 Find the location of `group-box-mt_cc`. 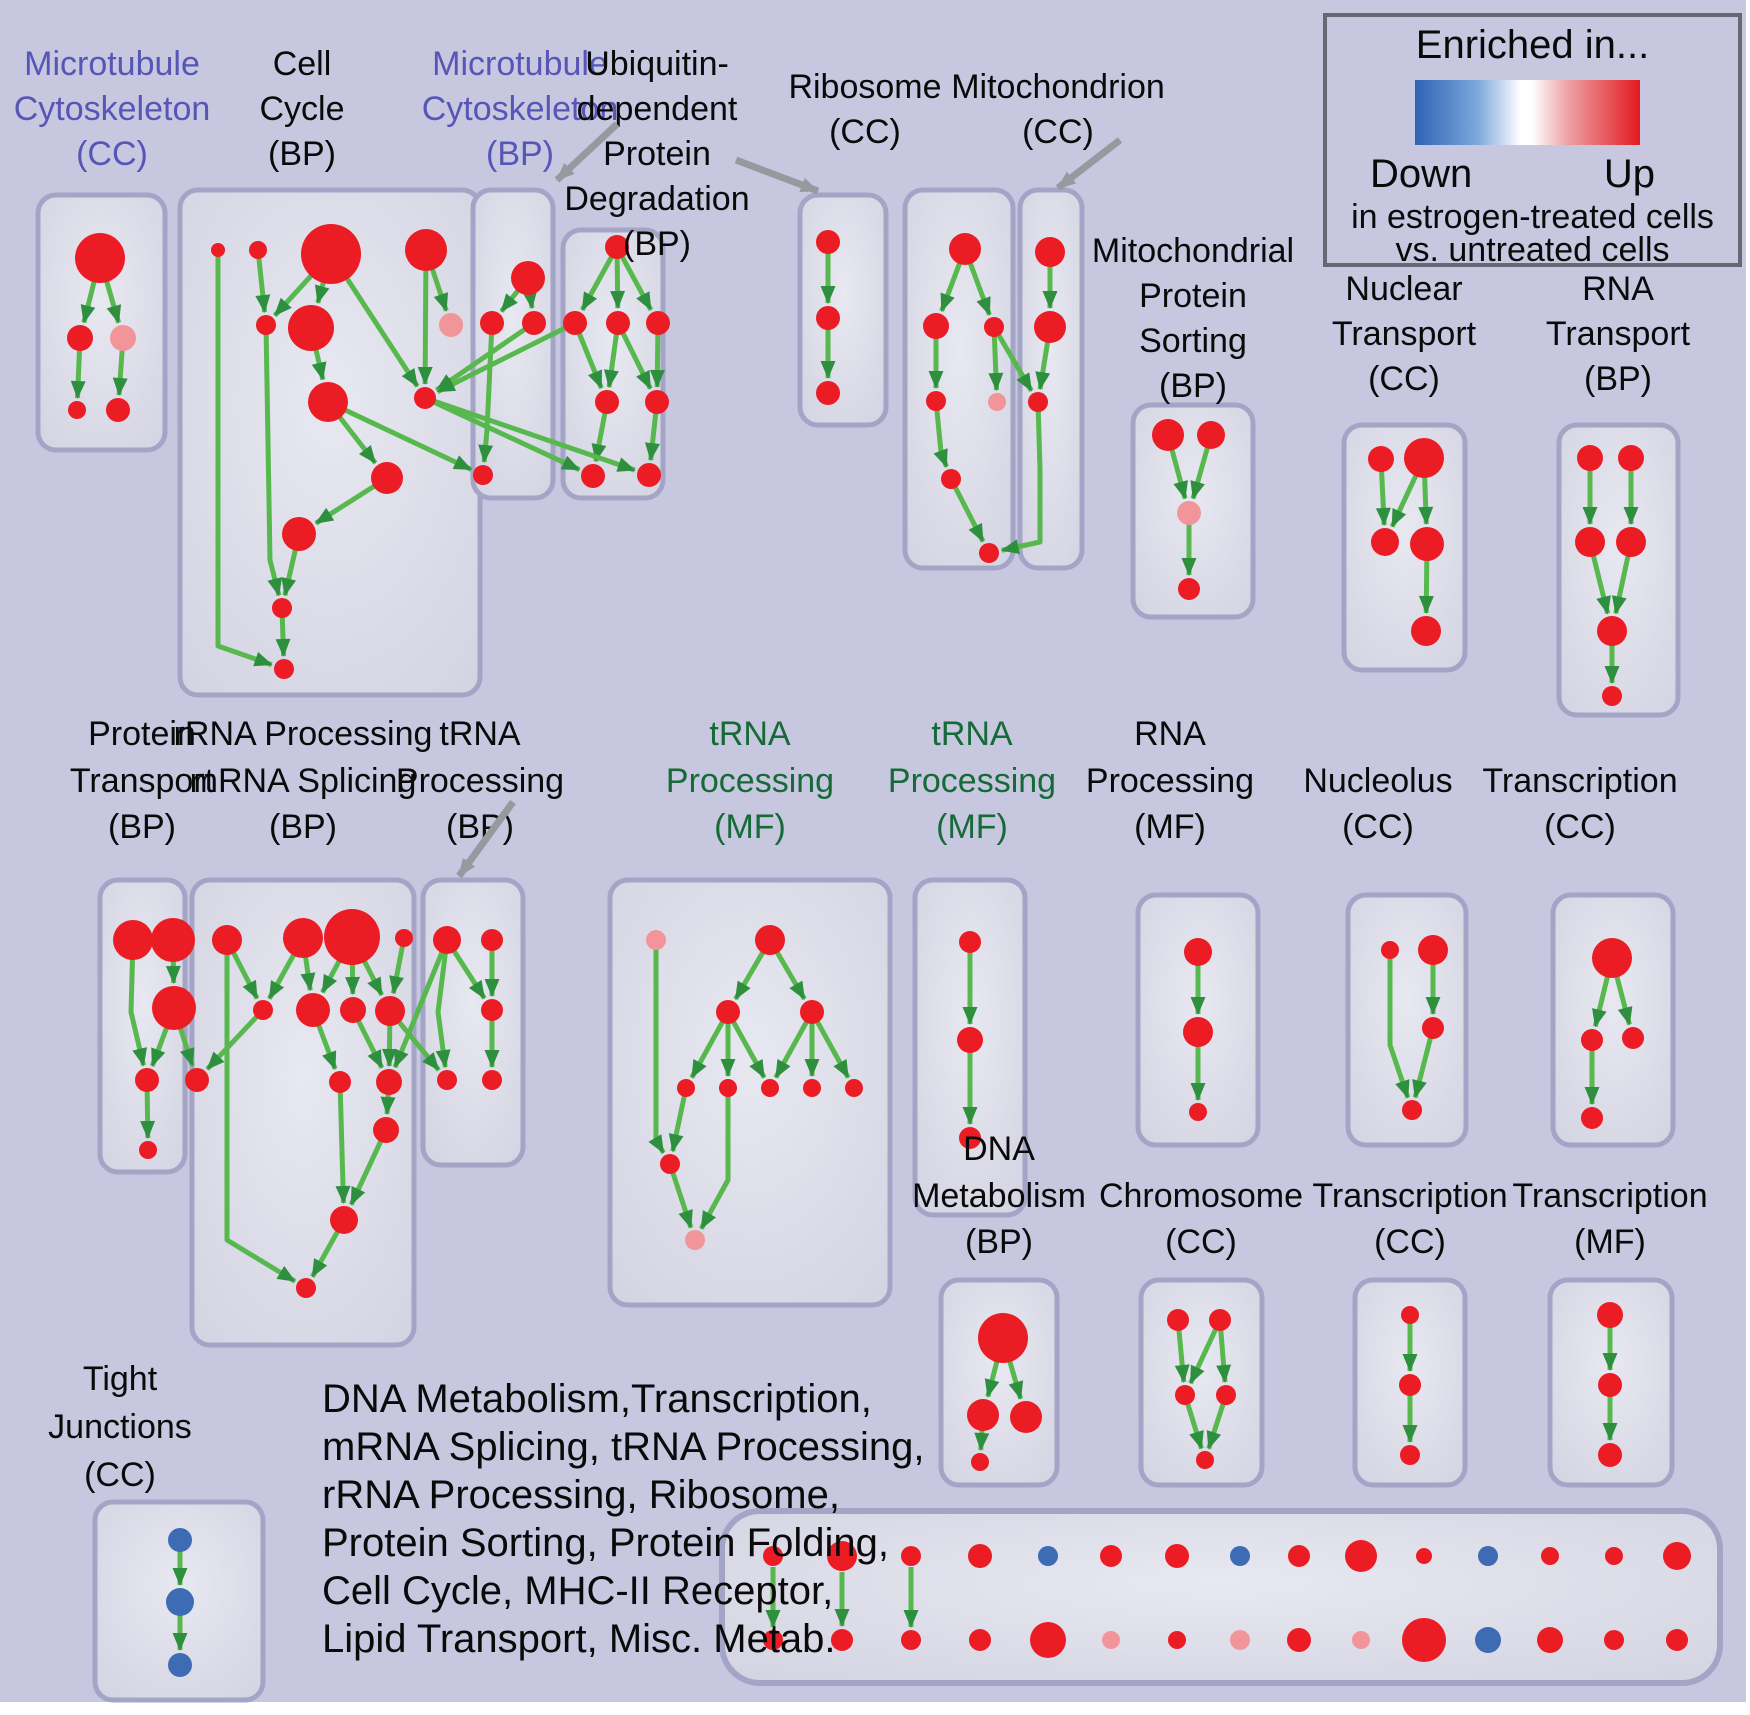

group-box-mt_cc is located at coordinates (101, 322).